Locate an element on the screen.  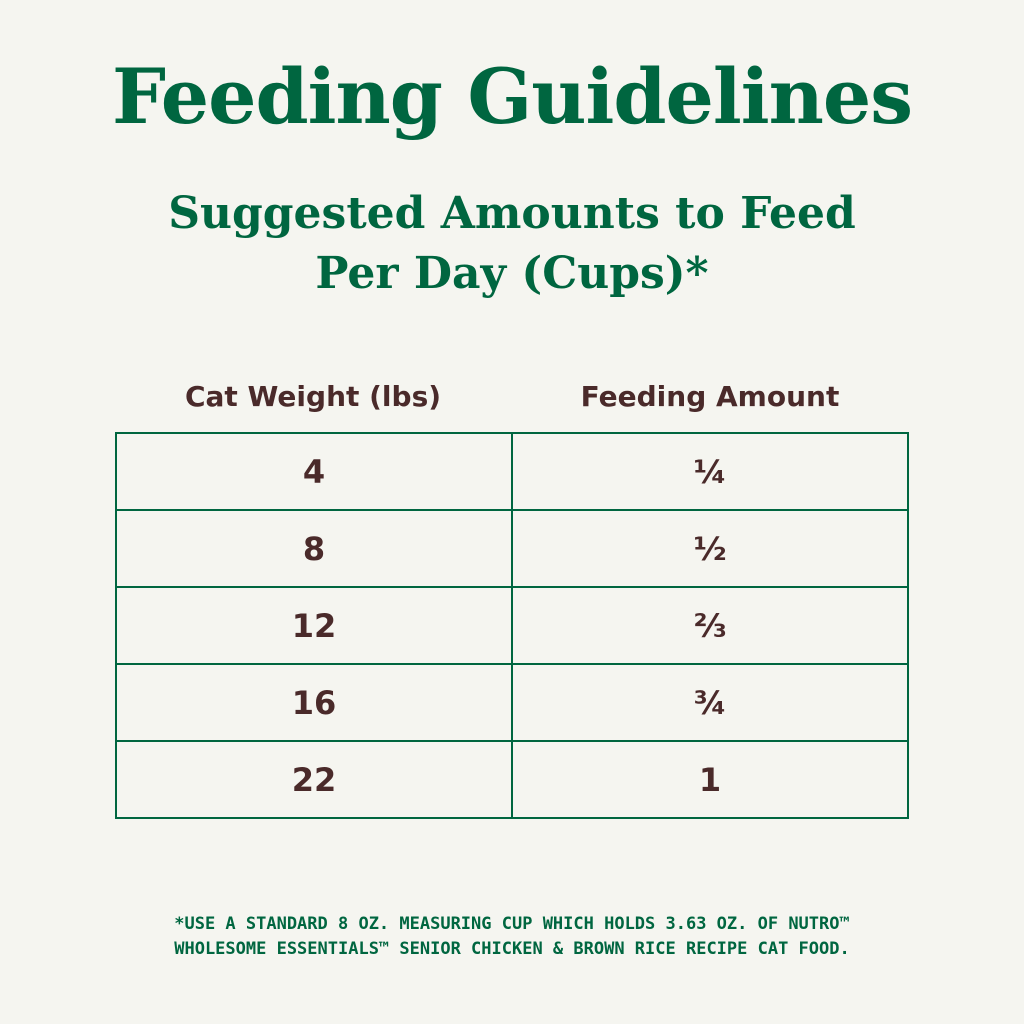
table-cell: 16 is located at coordinates (314, 702).